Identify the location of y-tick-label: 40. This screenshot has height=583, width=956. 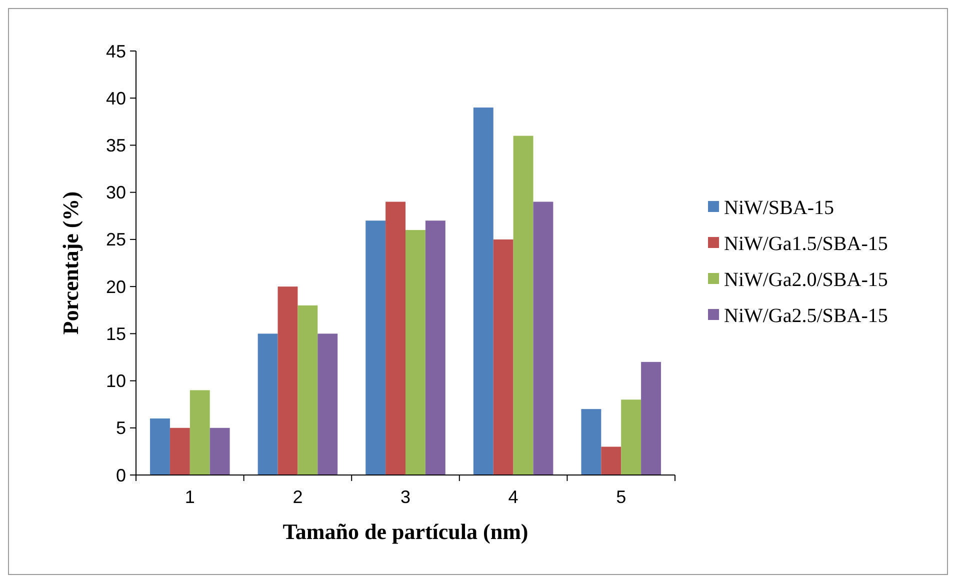
(116, 98).